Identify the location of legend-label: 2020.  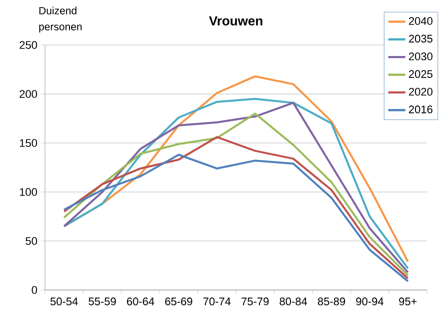
(420, 92).